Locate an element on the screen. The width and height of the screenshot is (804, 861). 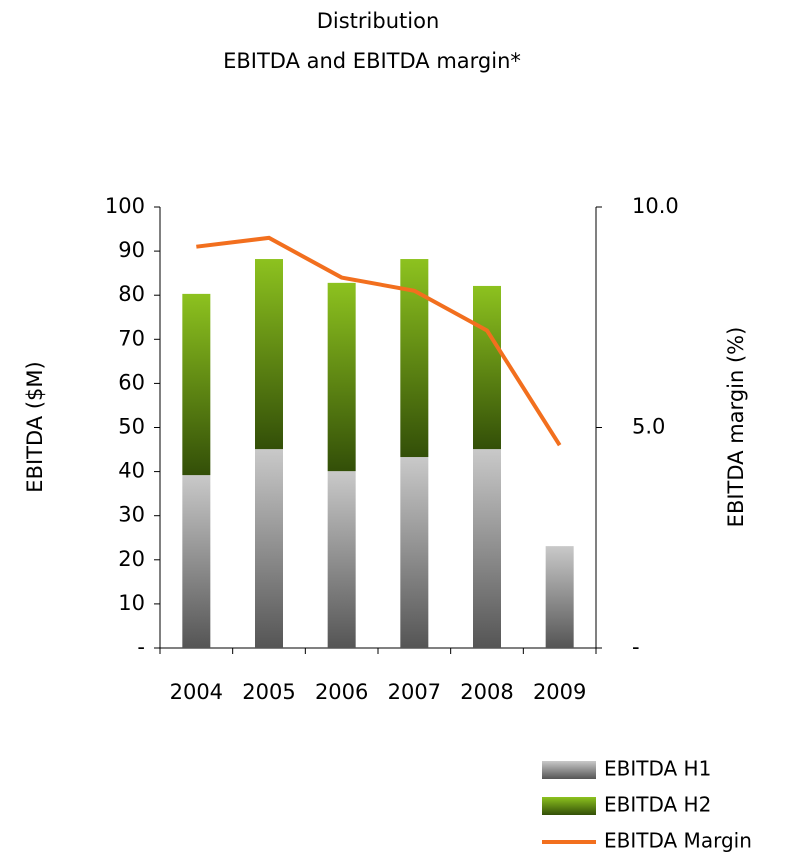
line is located at coordinates (379, 341).